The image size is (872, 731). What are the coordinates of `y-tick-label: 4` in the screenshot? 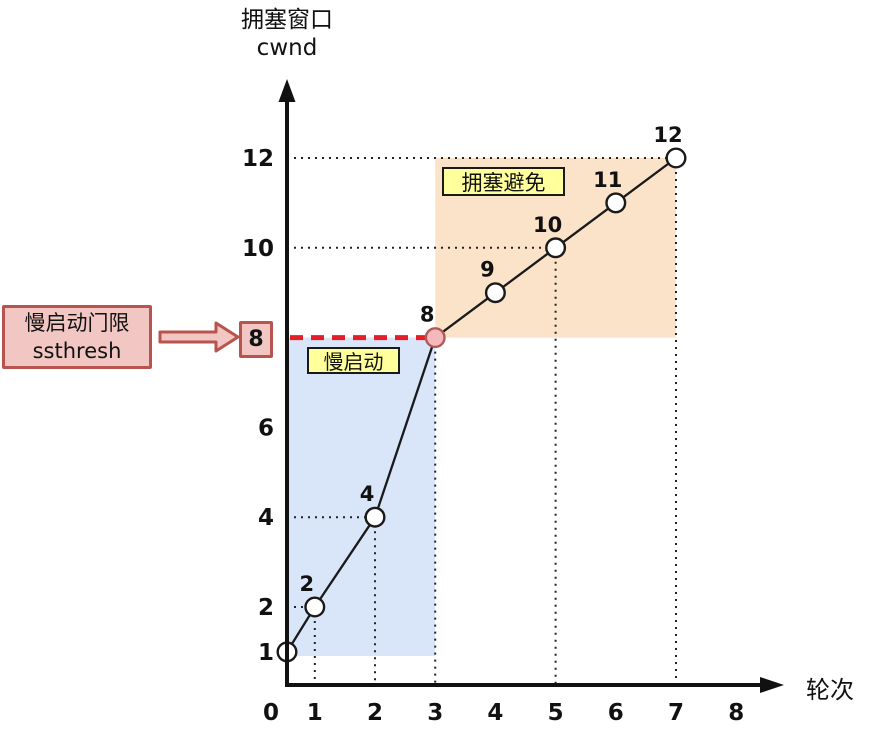 It's located at (266, 518).